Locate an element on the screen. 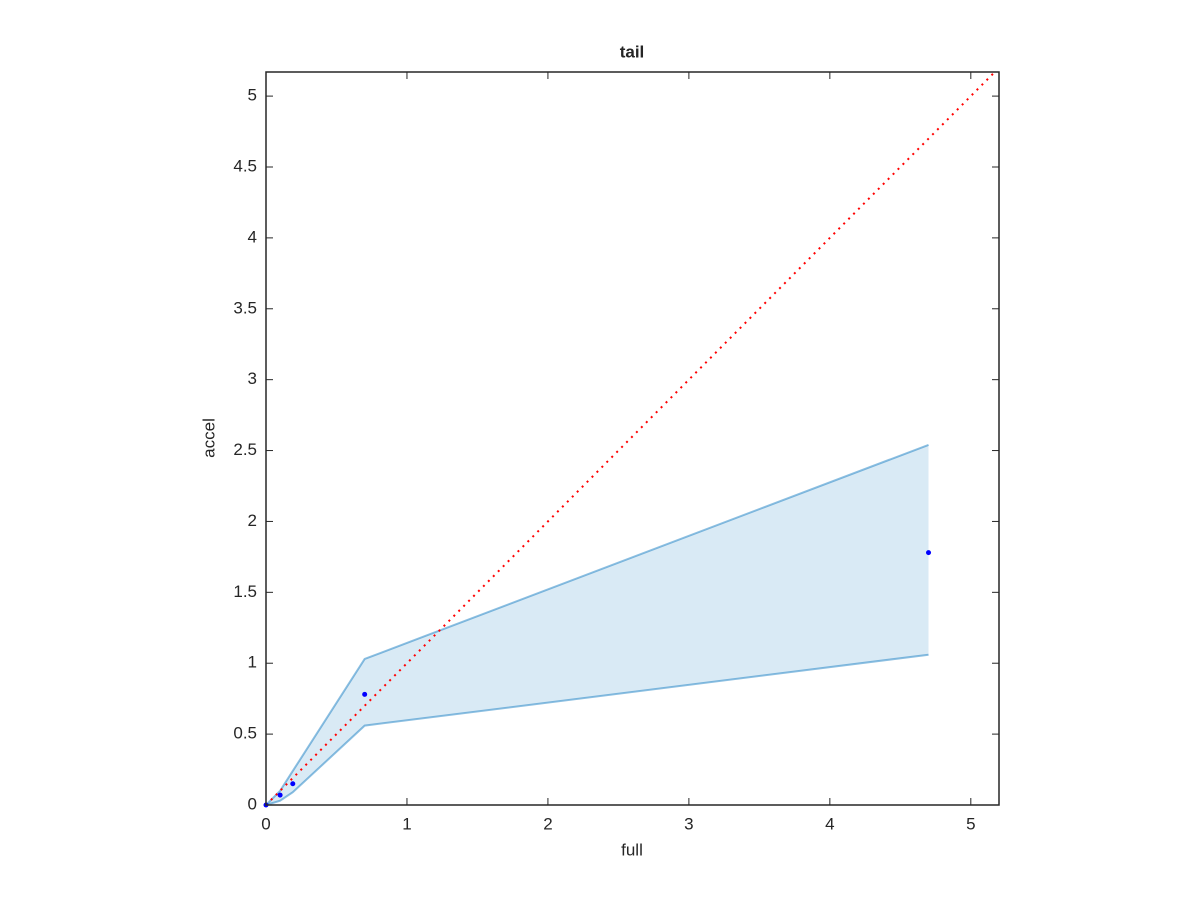 The image size is (1200, 900). x-tick-label: 0 is located at coordinates (265, 823).